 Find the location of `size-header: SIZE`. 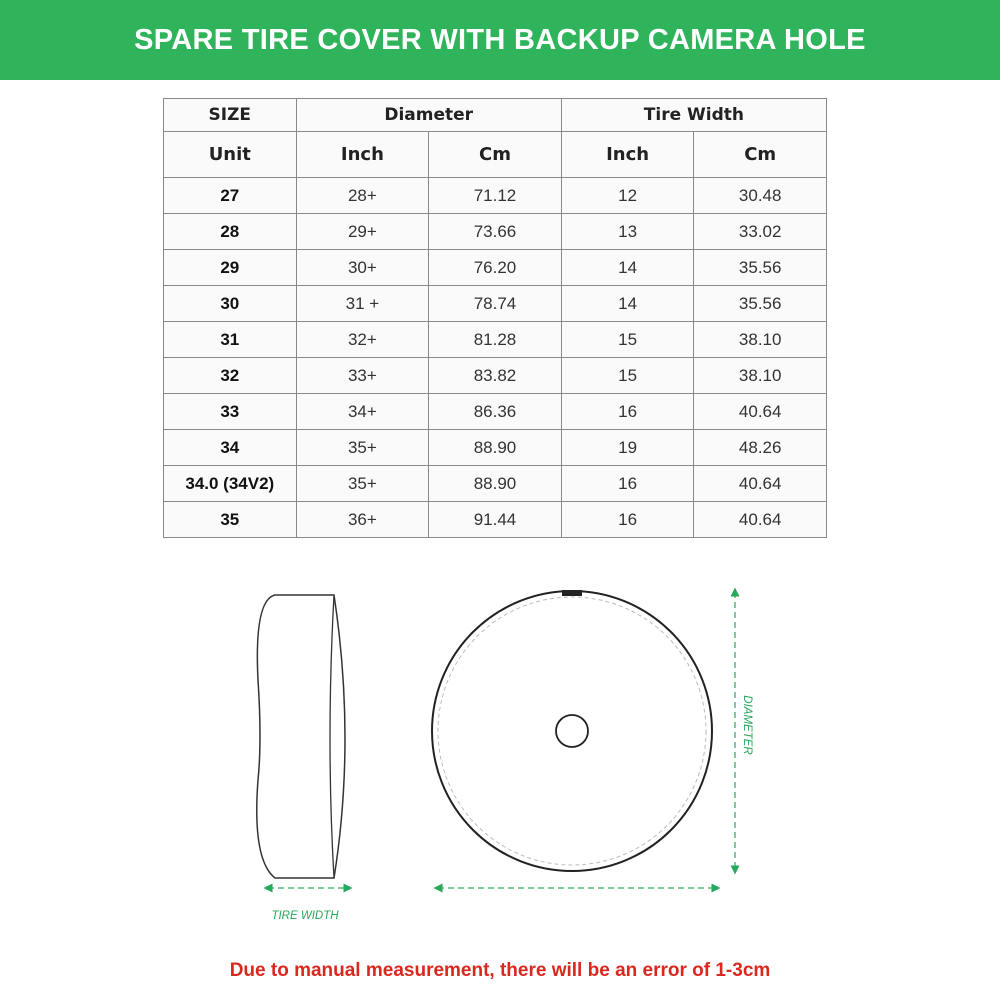

size-header: SIZE is located at coordinates (230, 115).